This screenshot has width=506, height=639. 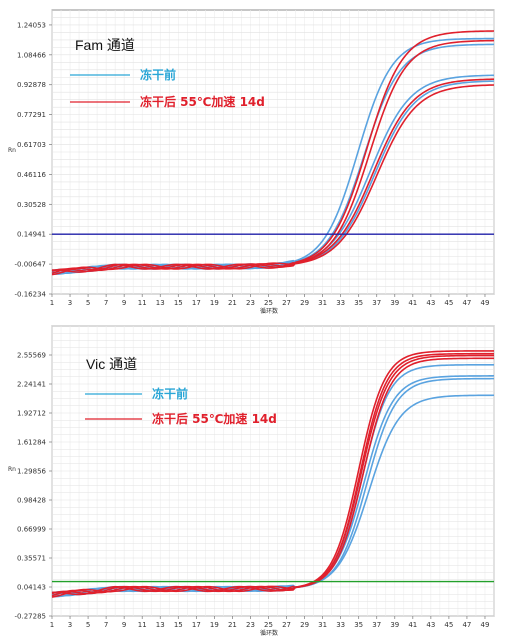 What do you see at coordinates (322, 625) in the screenshot?
I see `vic-x-tick-label: 31` at bounding box center [322, 625].